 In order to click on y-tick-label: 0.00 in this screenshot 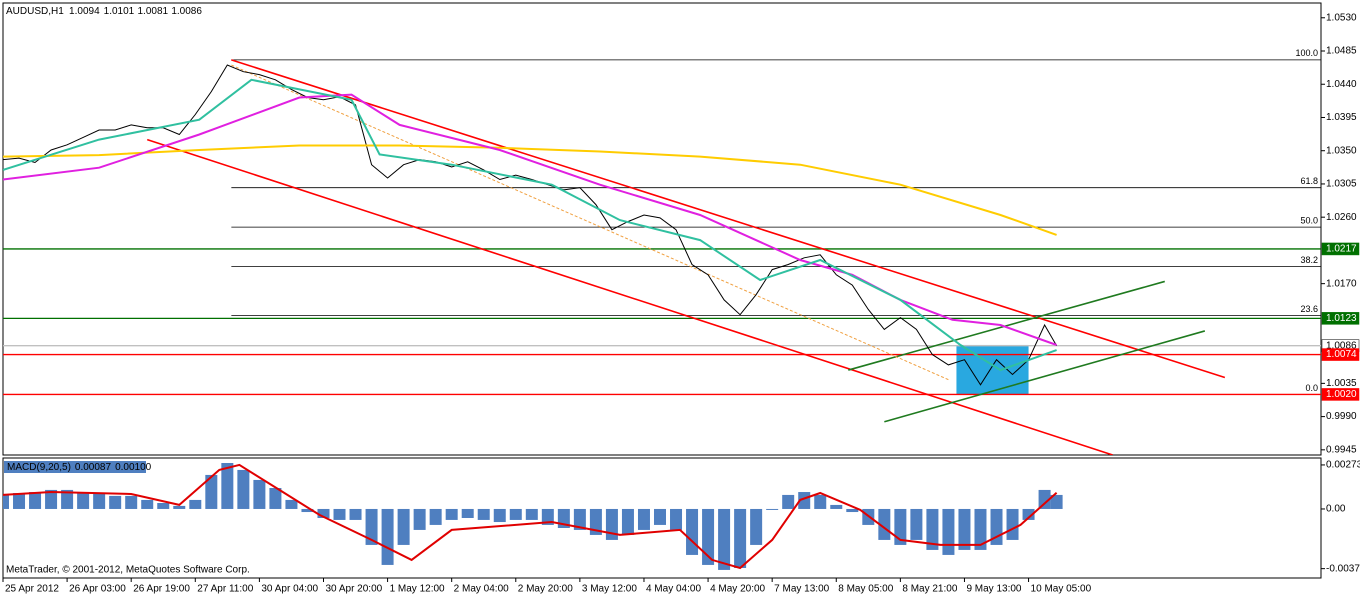, I will do `click(1336, 509)`.